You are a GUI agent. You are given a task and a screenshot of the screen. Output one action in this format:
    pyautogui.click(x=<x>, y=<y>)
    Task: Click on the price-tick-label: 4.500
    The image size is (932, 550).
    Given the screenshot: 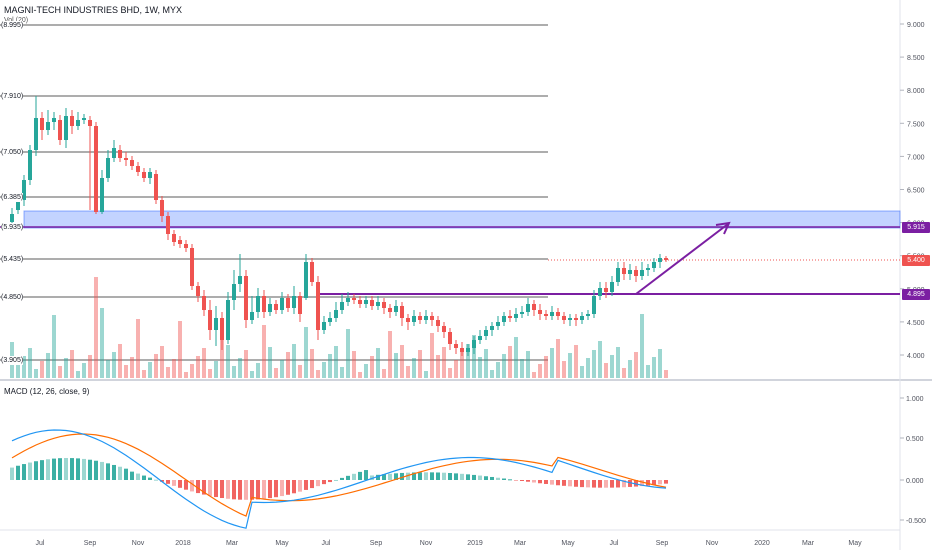 What is the action you would take?
    pyautogui.click(x=916, y=323)
    